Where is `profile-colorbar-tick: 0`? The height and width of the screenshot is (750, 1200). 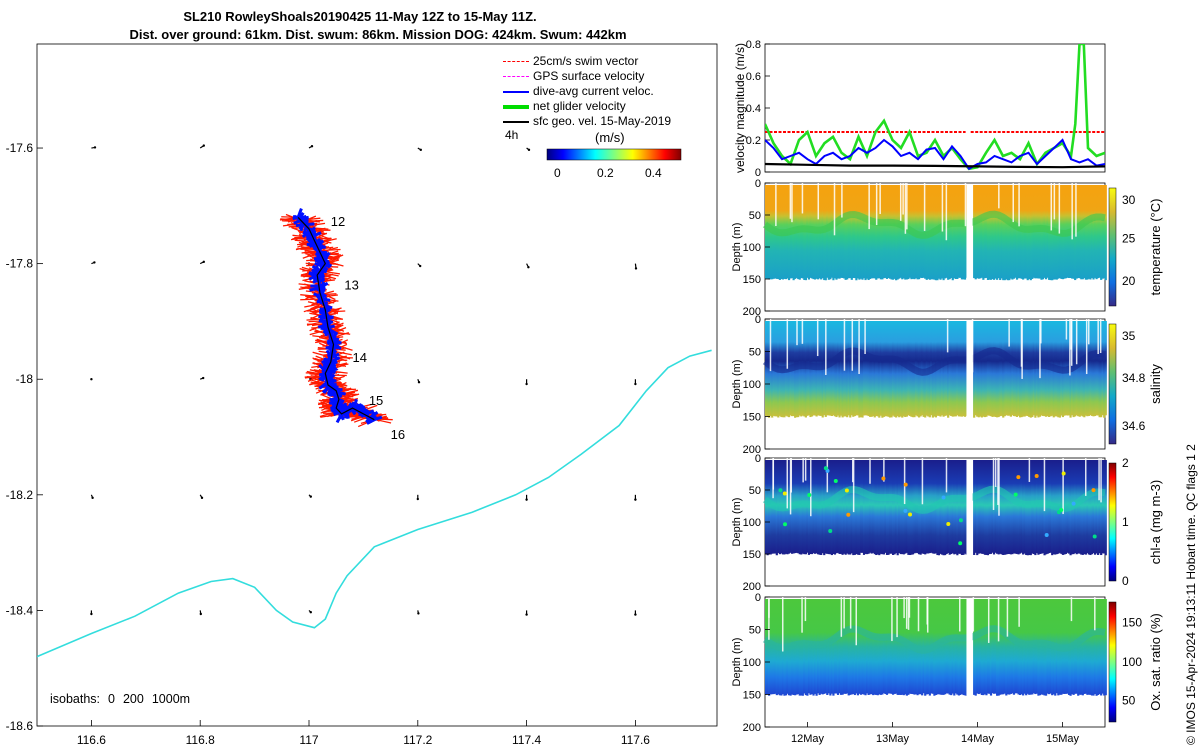 profile-colorbar-tick: 0 is located at coordinates (1125, 581).